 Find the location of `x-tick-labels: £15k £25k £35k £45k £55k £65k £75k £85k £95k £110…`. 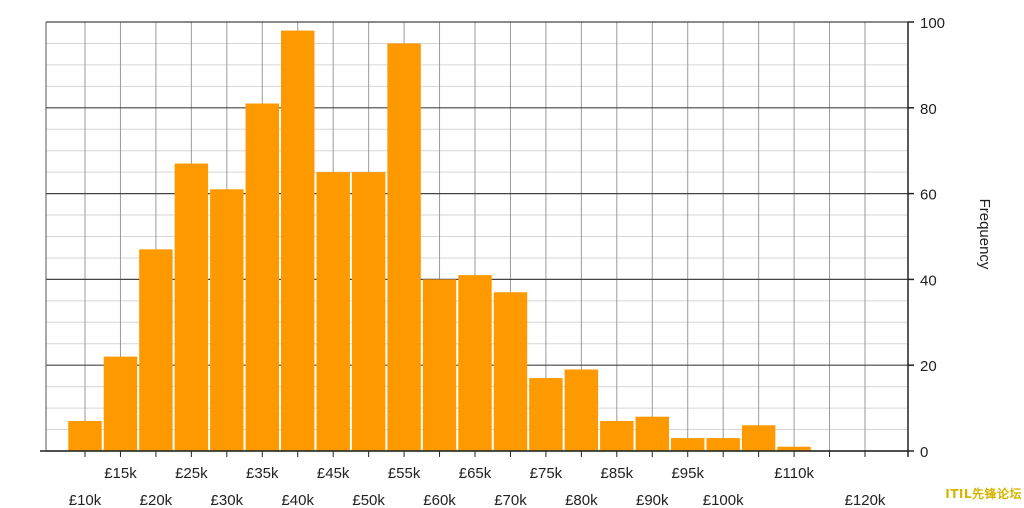

x-tick-labels: £15k £25k £35k £45k £55k £65k £75k £85k £95k £110… is located at coordinates (477, 486).